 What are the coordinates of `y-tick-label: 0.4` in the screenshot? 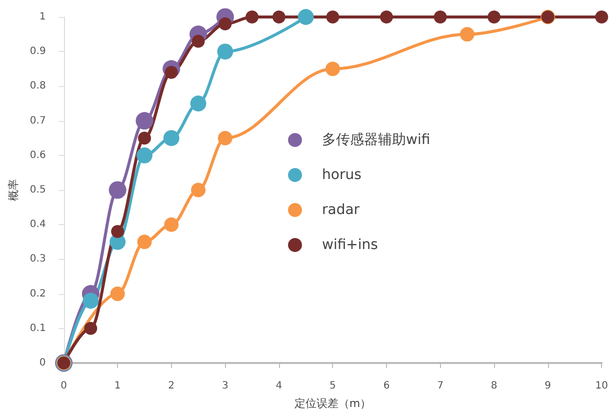 It's located at (38, 224).